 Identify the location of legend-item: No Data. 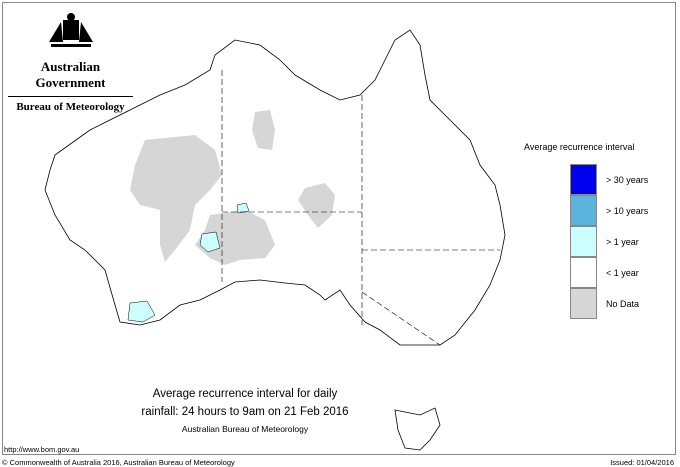
(609, 303).